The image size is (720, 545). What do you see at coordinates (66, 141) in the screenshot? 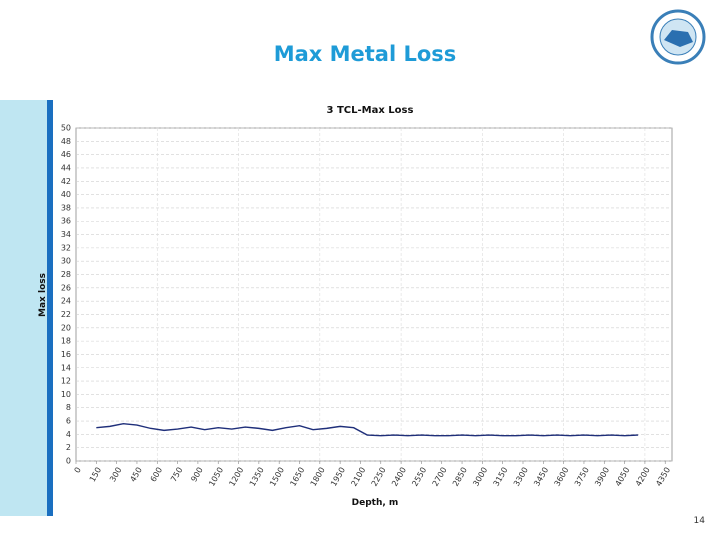
I see `y-tick-label: 48` at bounding box center [66, 141].